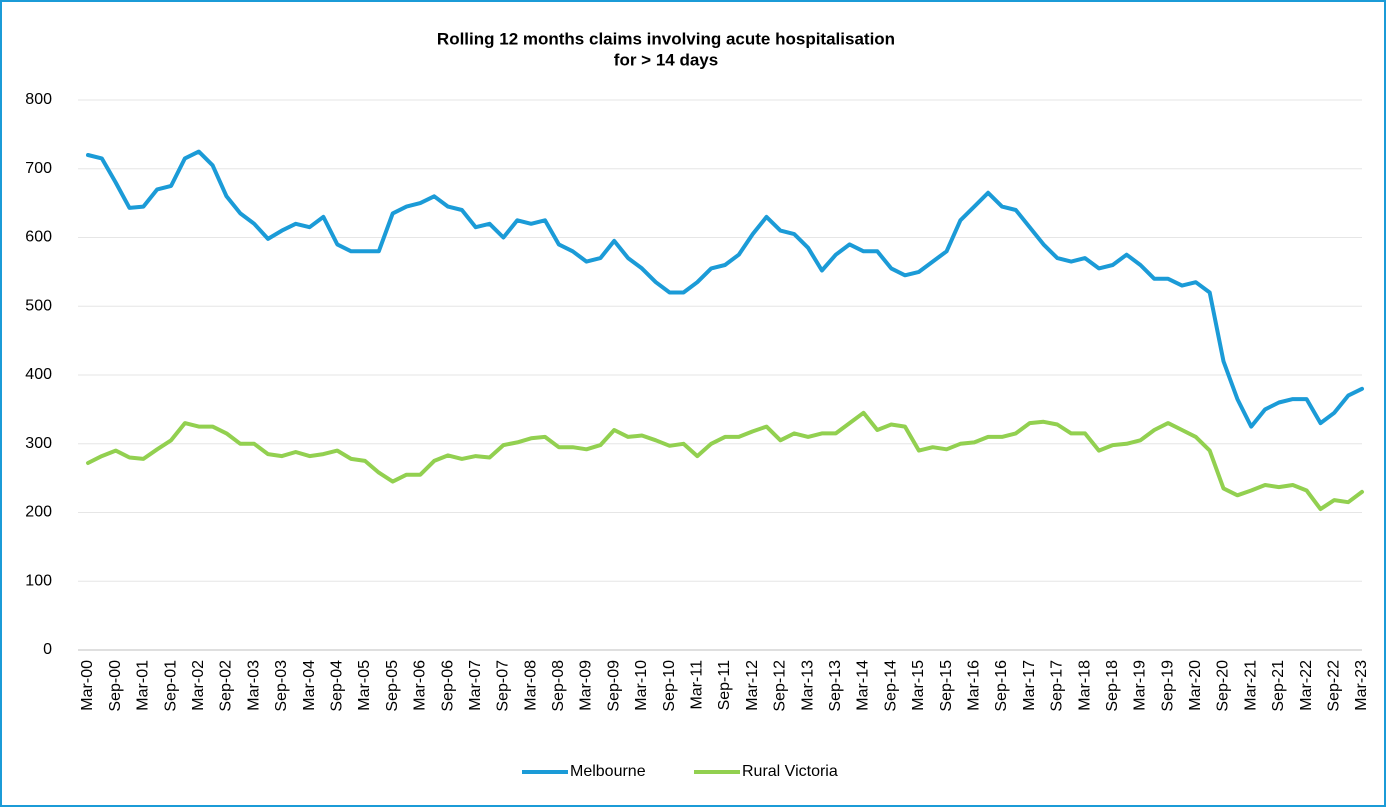 Image resolution: width=1386 pixels, height=807 pixels. Describe the element at coordinates (752, 685) in the screenshot. I see `x-tick-label: Mar-12` at that location.